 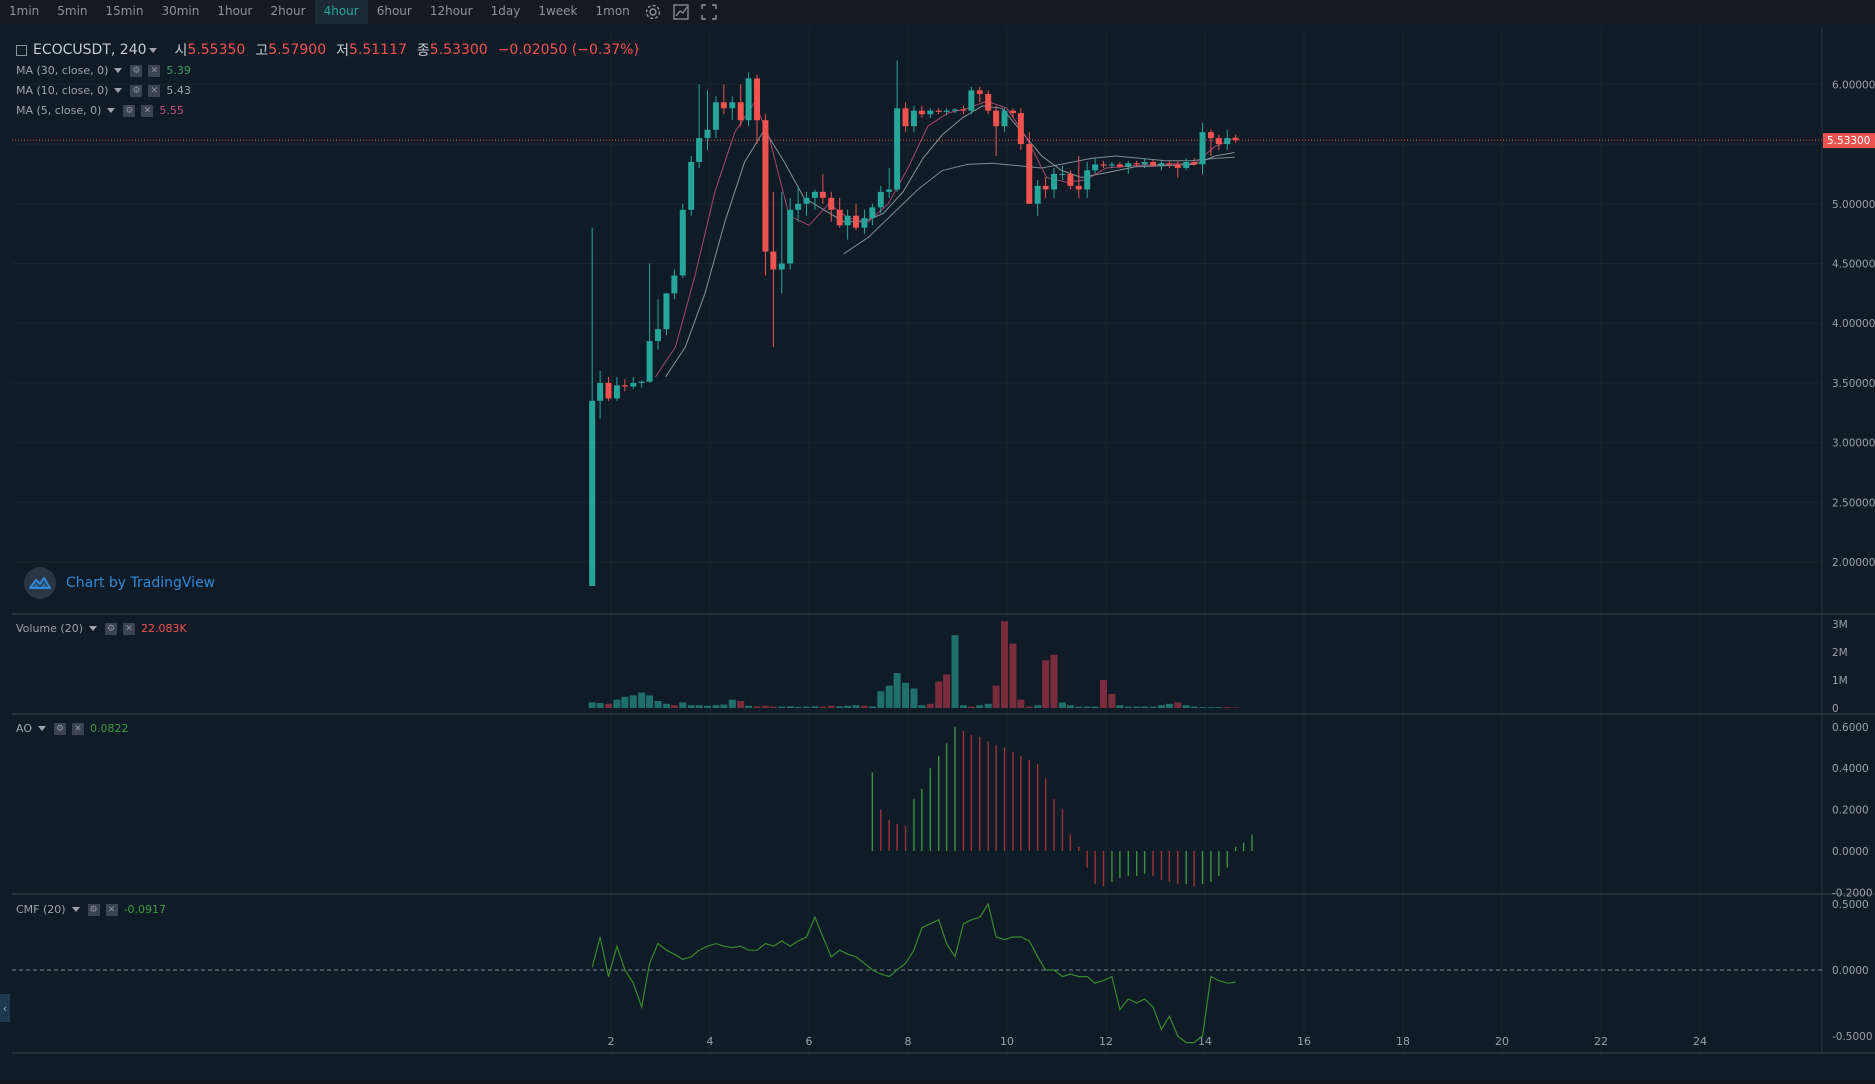 I want to click on ma5-settings-icon: ⚙, so click(x=129, y=110).